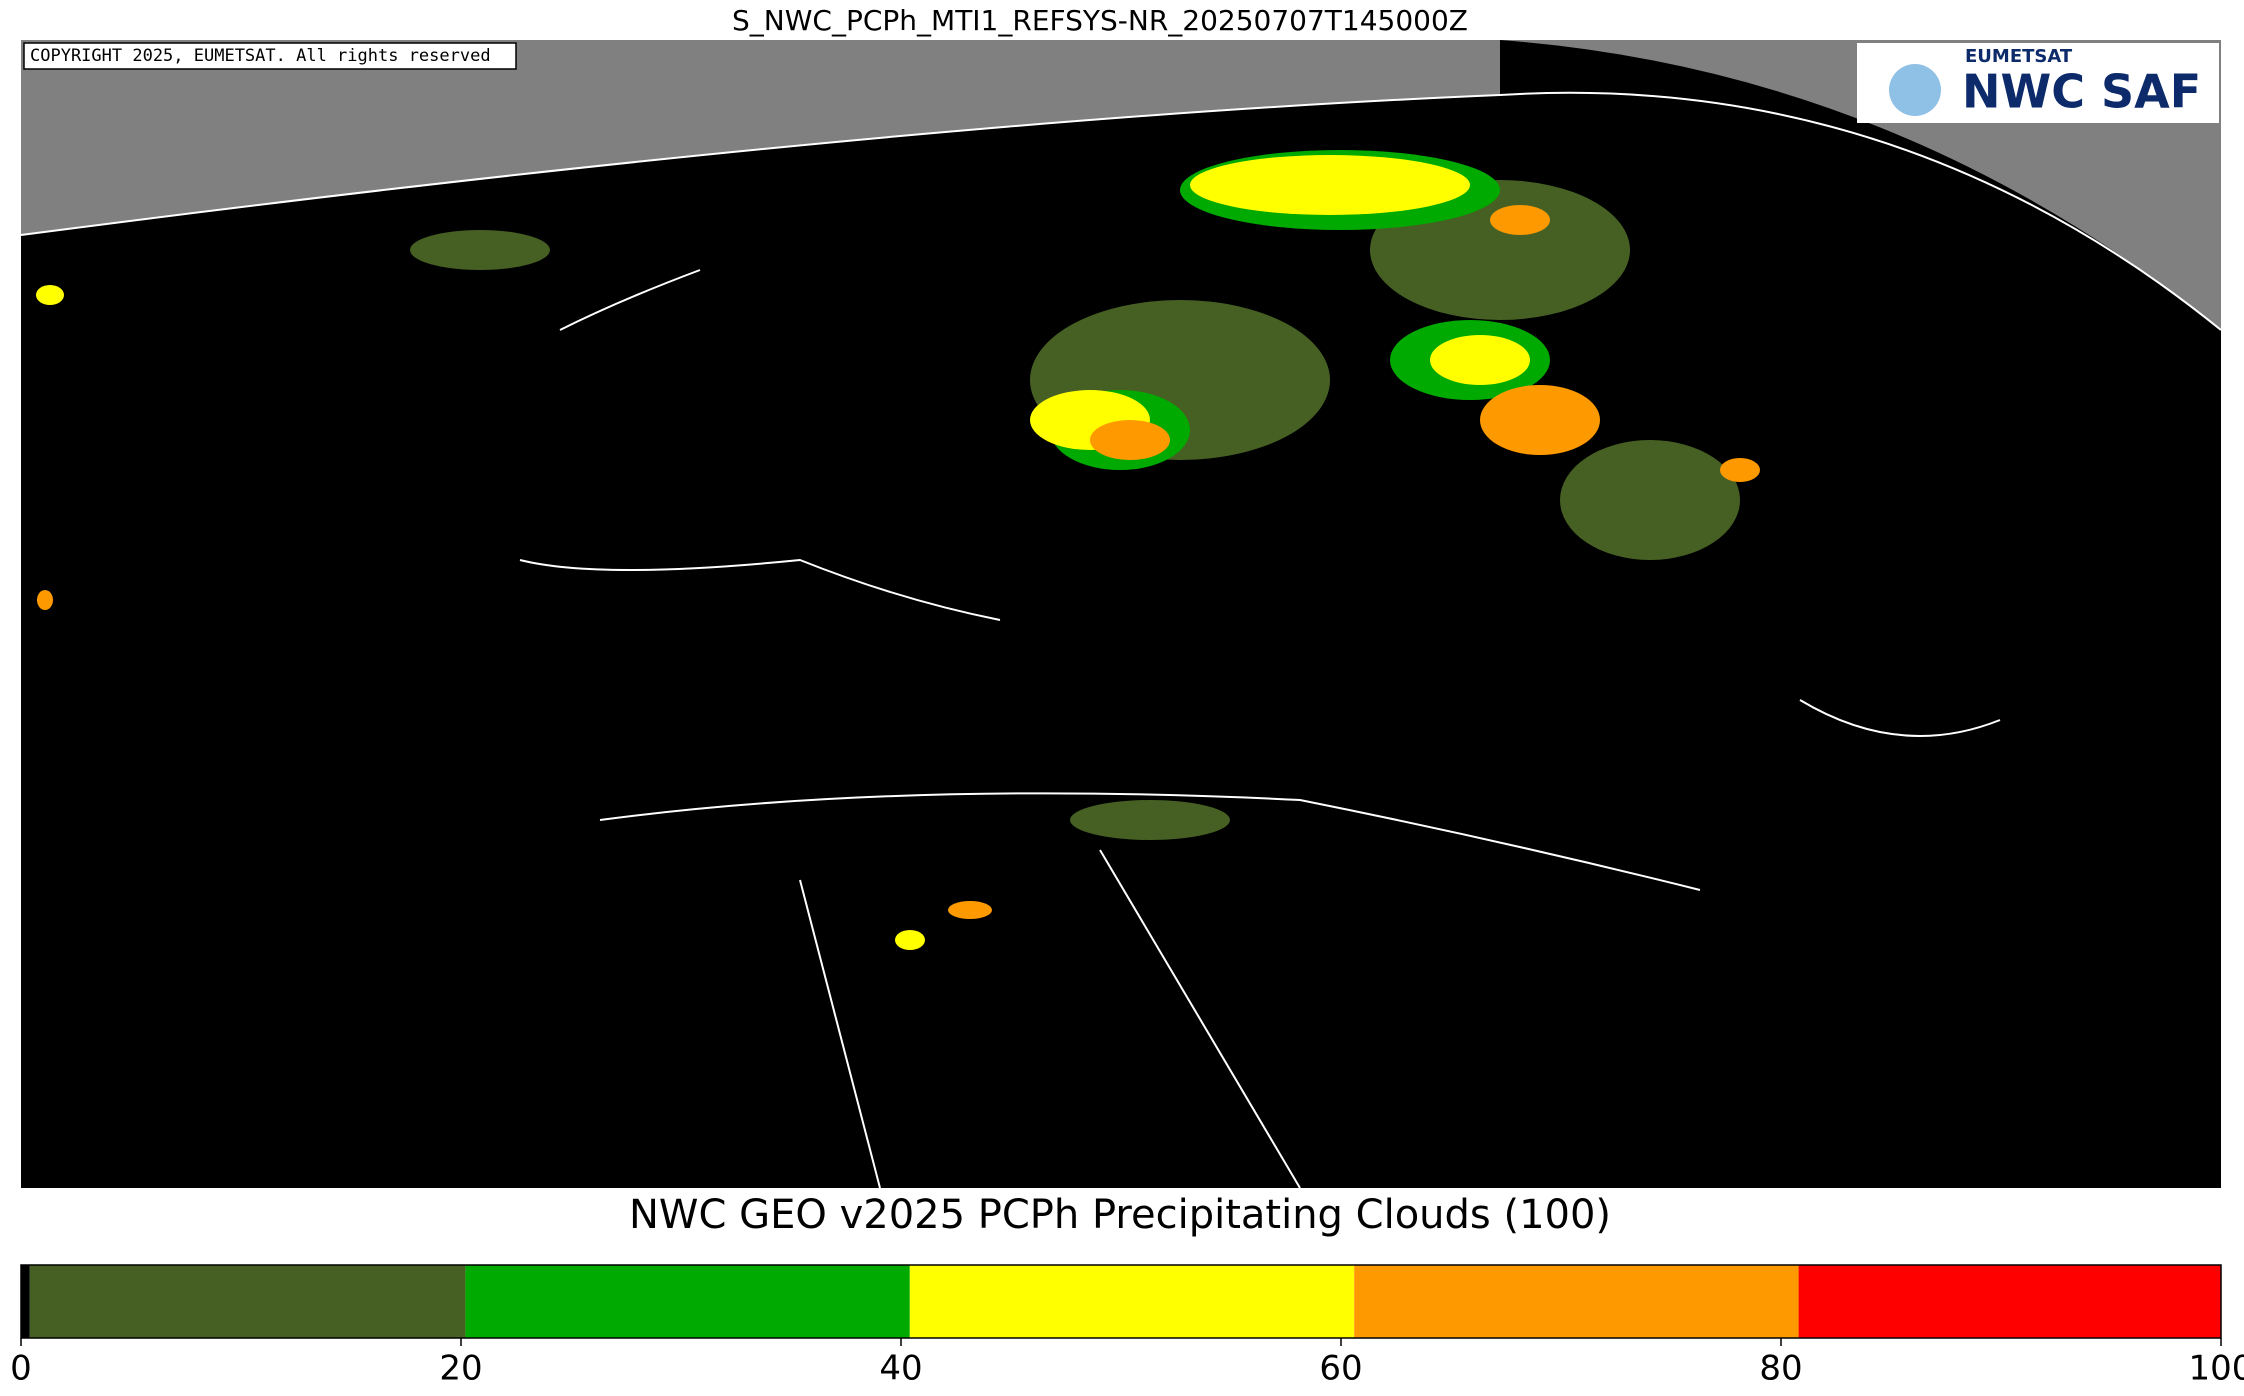 The width and height of the screenshot is (2244, 1396). I want to click on colorbar: 0 20 40 60 80 100, so click(1127, 1326).